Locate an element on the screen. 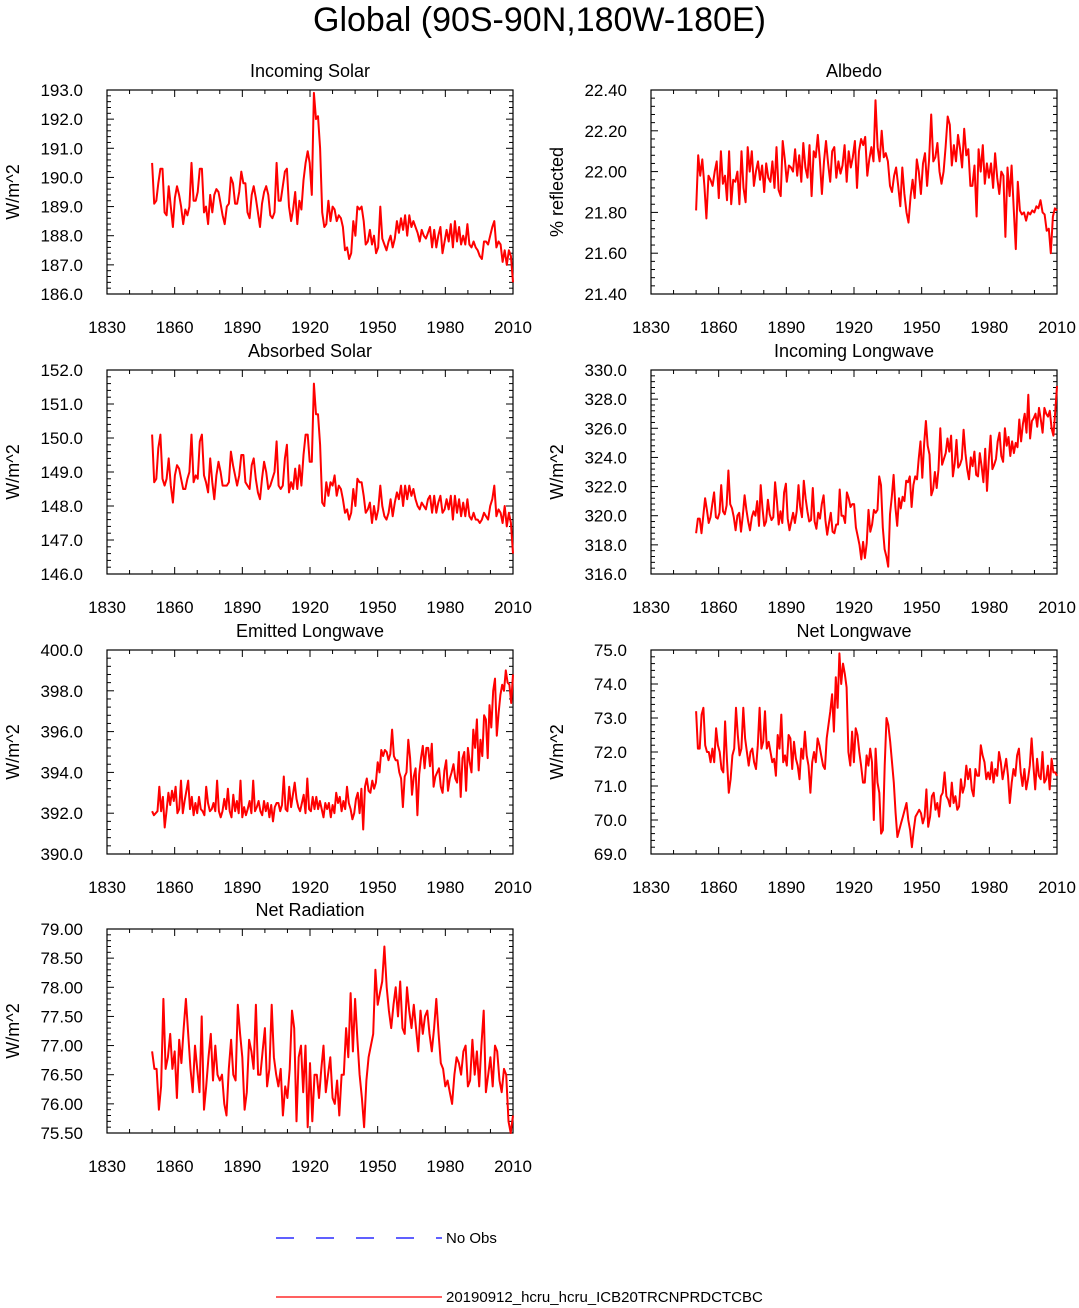  plot-frame is located at coordinates (310, 752).